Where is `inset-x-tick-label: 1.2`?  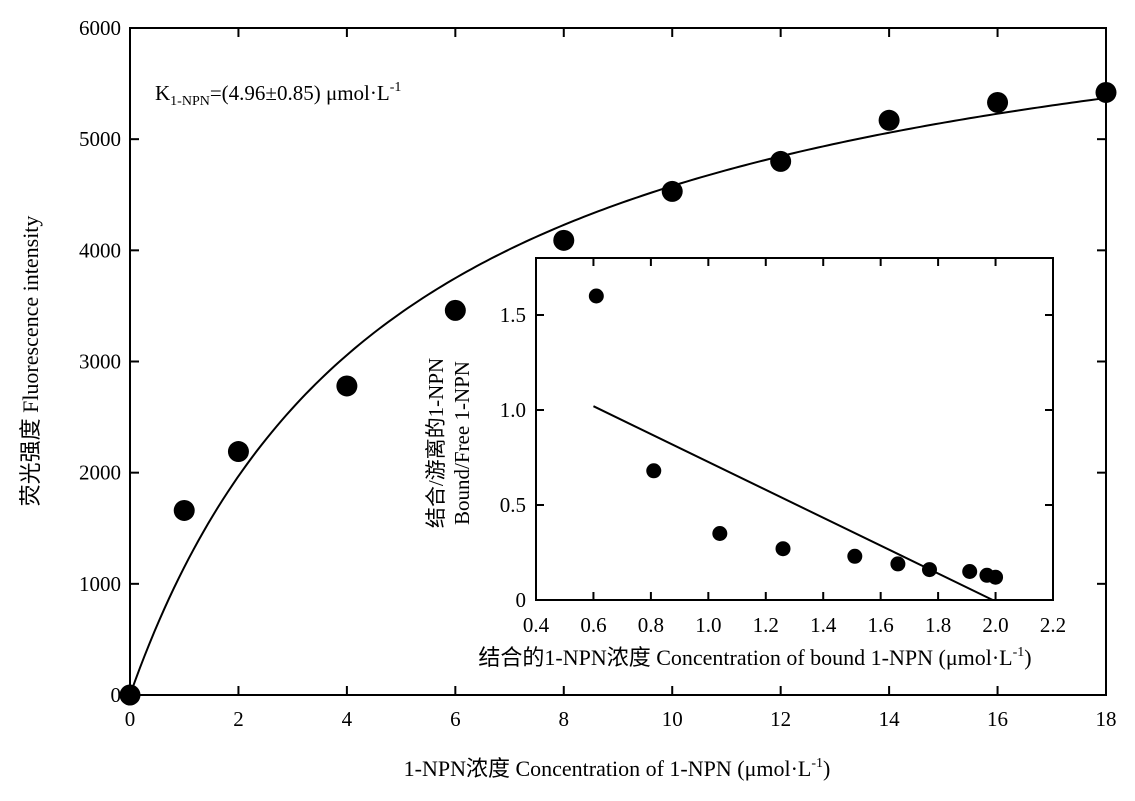 inset-x-tick-label: 1.2 is located at coordinates (766, 625).